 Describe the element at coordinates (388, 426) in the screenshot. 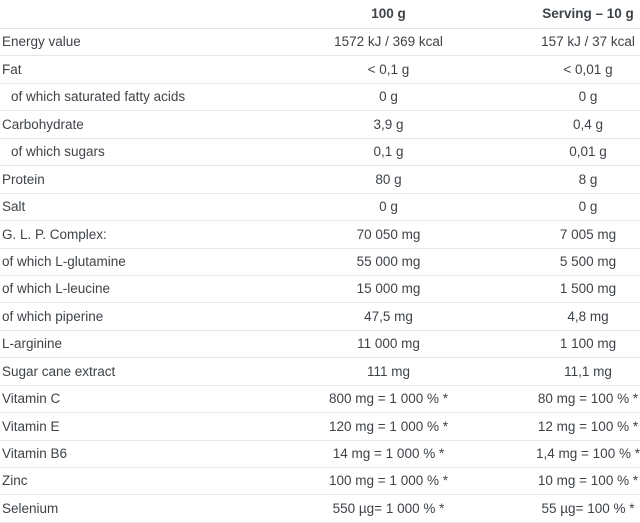

I see `row-value-100g: 120 mg = 1 000 % *` at that location.